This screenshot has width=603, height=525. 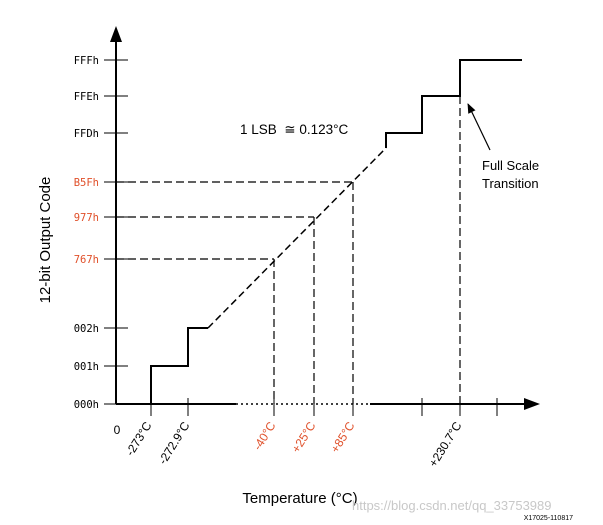 What do you see at coordinates (45, 240) in the screenshot?
I see `y-axis-title: 12-bit Output Code` at bounding box center [45, 240].